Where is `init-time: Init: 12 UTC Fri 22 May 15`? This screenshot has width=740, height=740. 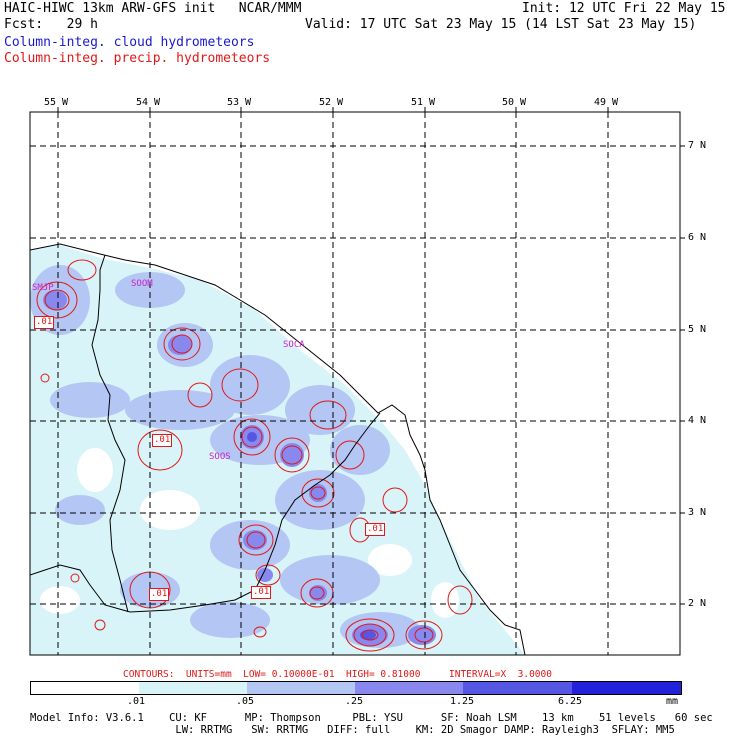
init-time: Init: 12 UTC Fri 22 May 15 is located at coordinates (624, 8).